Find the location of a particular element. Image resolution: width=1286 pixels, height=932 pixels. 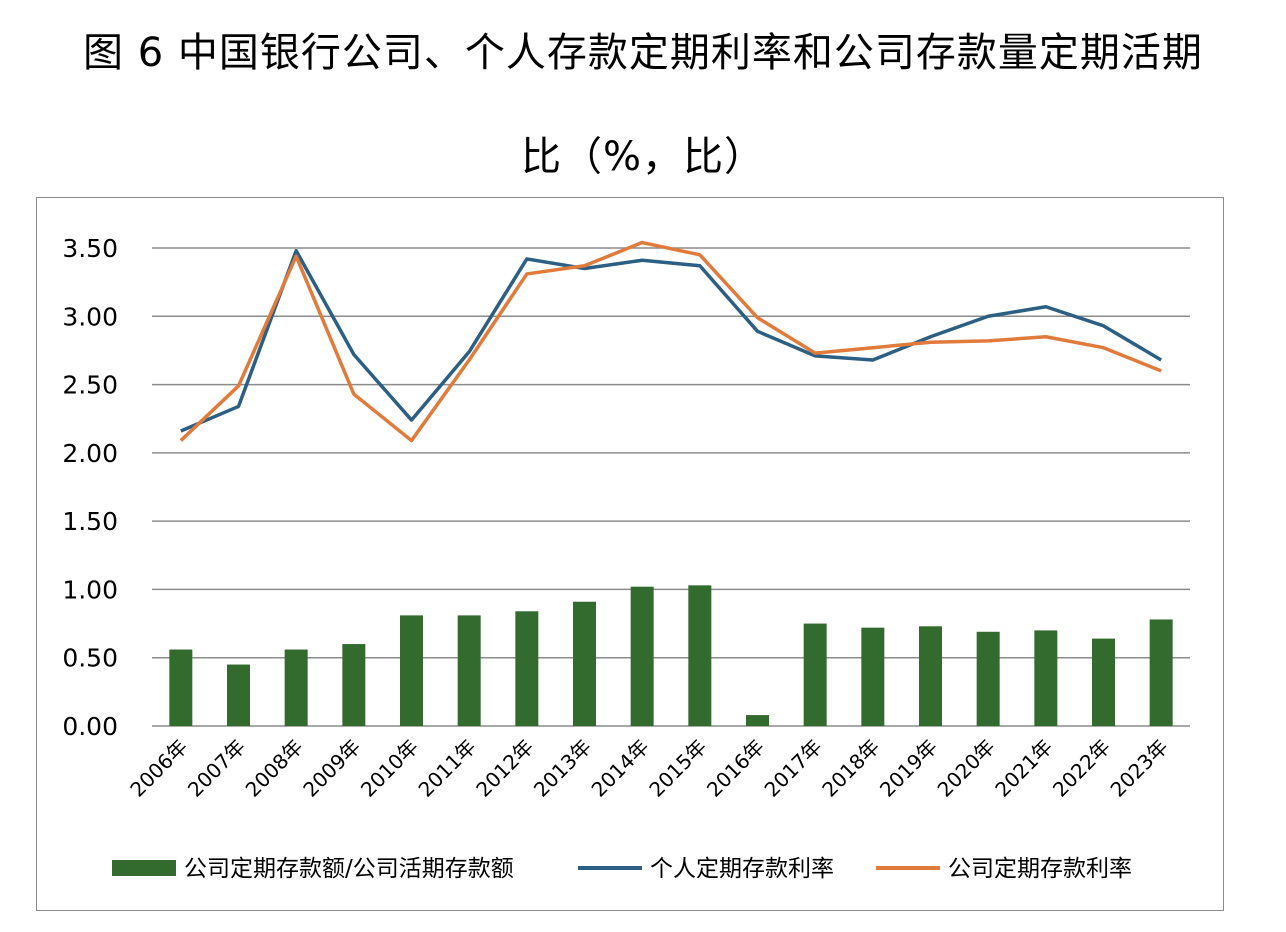

y-tick-label: 2.00 is located at coordinates (90, 453).